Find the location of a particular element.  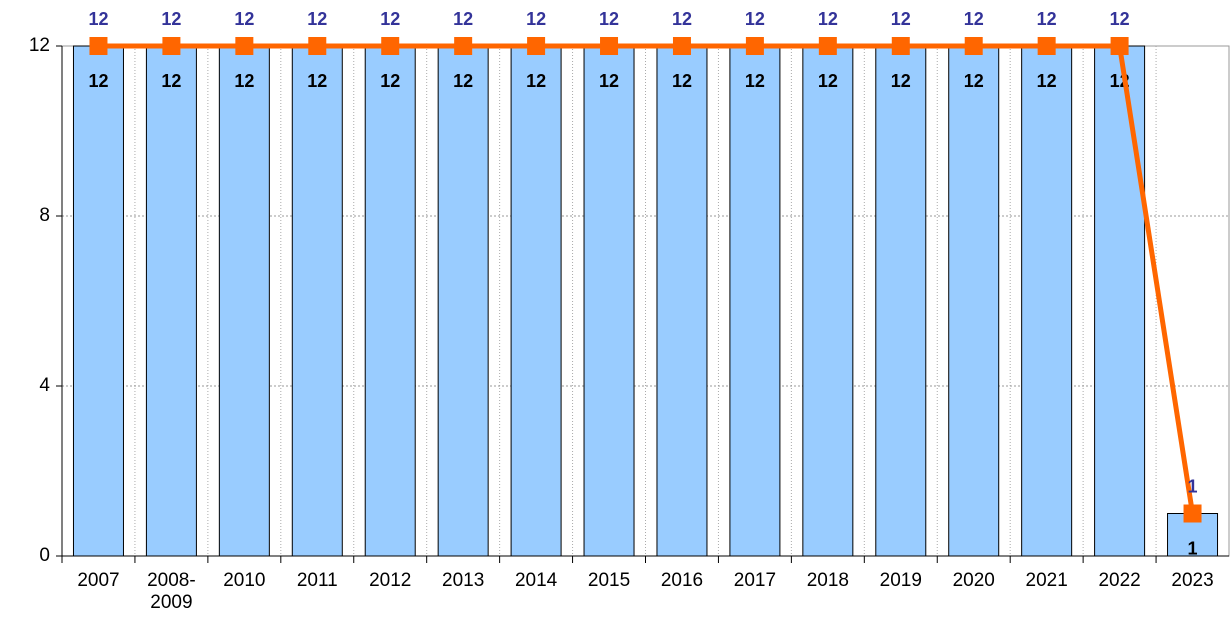

x-tick-label: 2016 is located at coordinates (682, 580).